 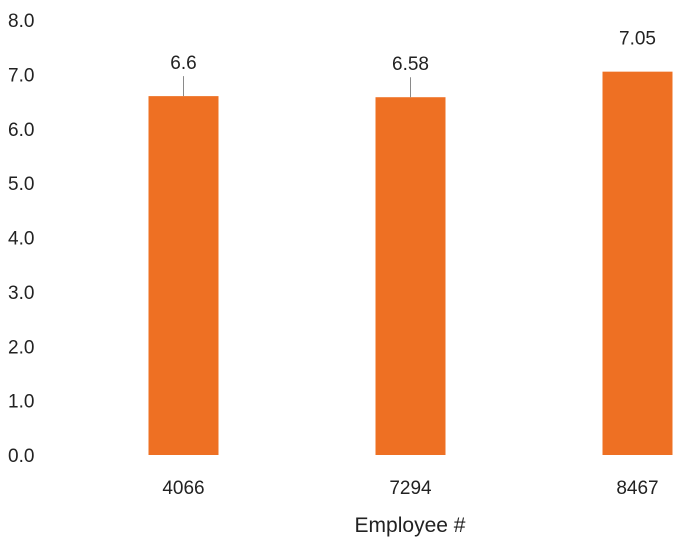 What do you see at coordinates (183, 488) in the screenshot?
I see `x-tick-label: 4066` at bounding box center [183, 488].